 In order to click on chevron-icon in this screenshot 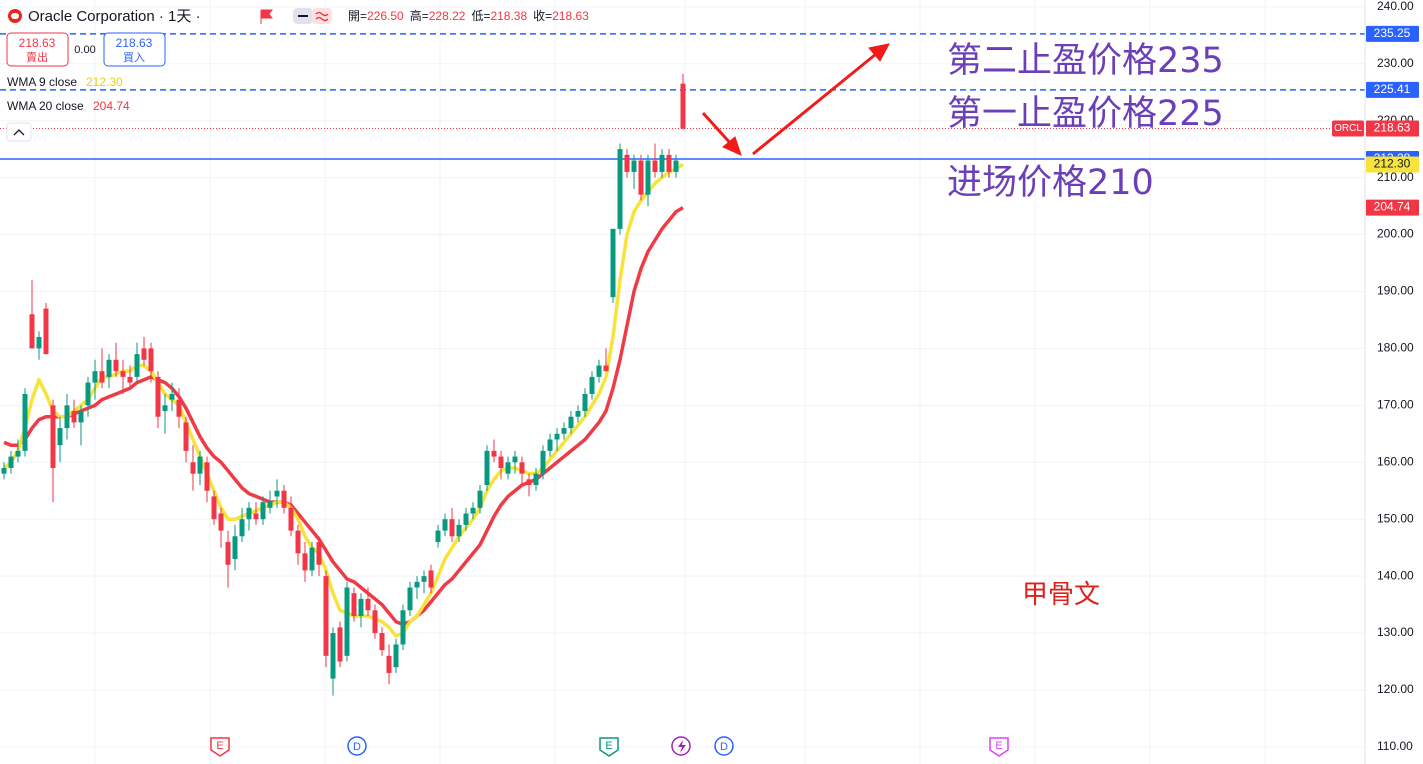, I will do `click(19, 132)`.